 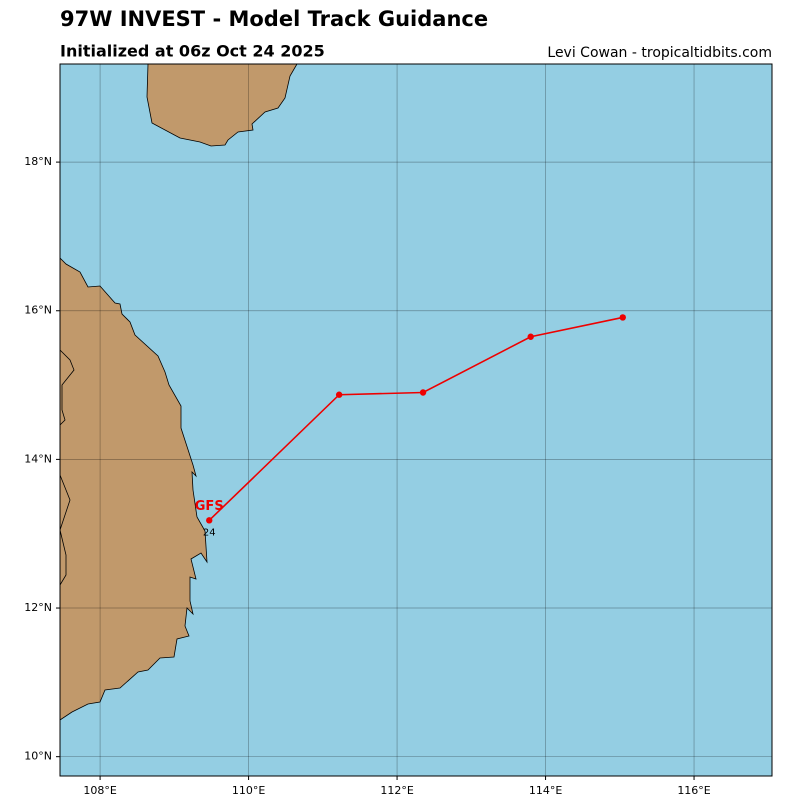 What do you see at coordinates (38, 756) in the screenshot?
I see `y-tick-label: 10°N` at bounding box center [38, 756].